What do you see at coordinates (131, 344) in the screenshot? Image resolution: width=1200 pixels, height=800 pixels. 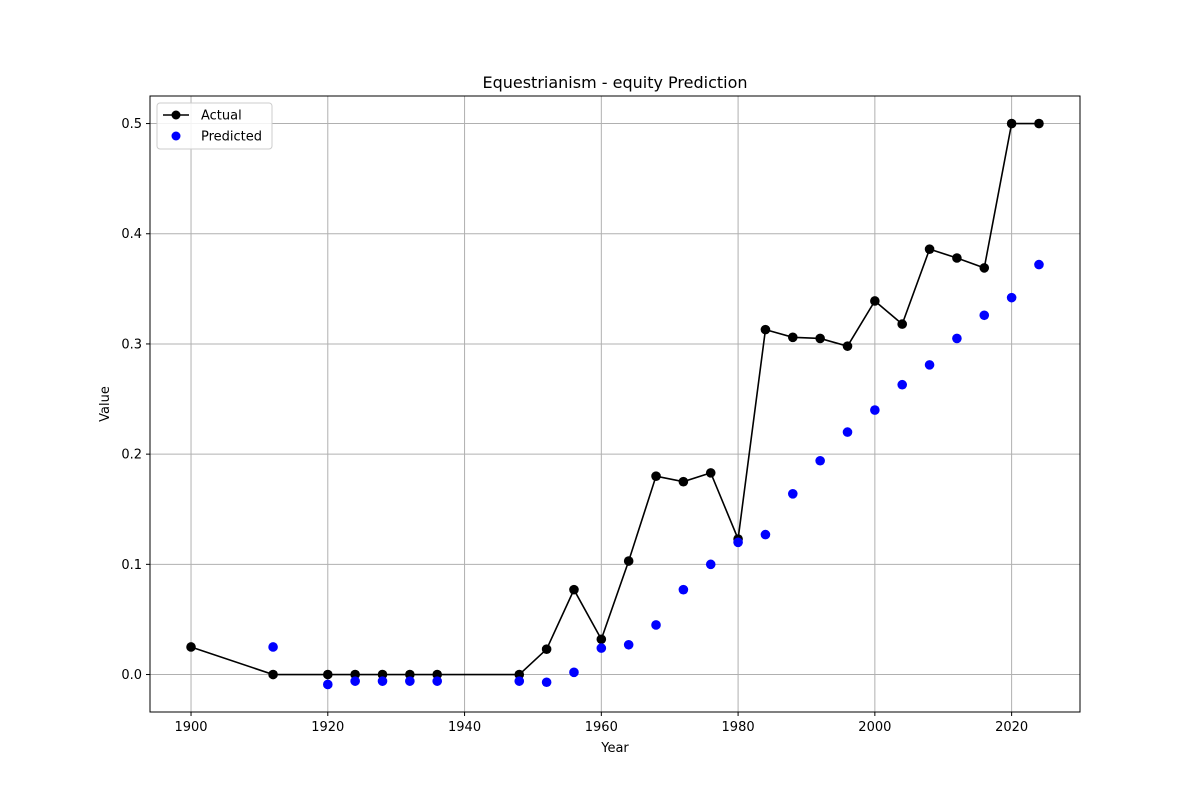 I see `y-tick-label: 0.3` at bounding box center [131, 344].